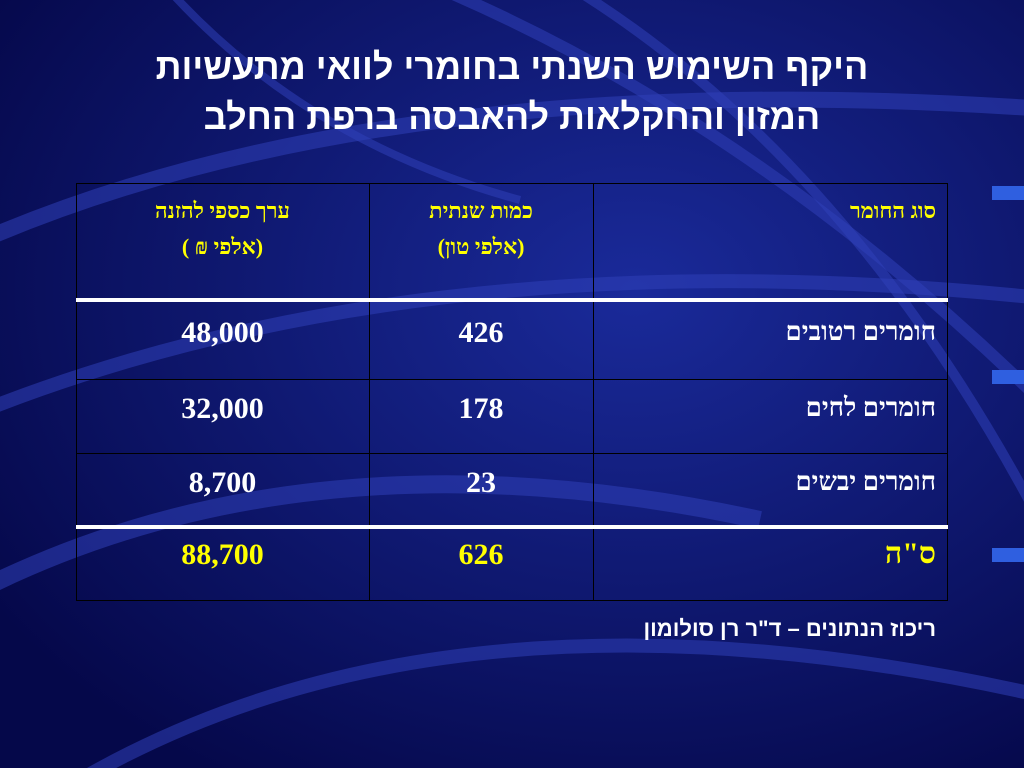 This screenshot has width=1024, height=768. What do you see at coordinates (222, 408) in the screenshot?
I see `row-2-value: 32,000` at bounding box center [222, 408].